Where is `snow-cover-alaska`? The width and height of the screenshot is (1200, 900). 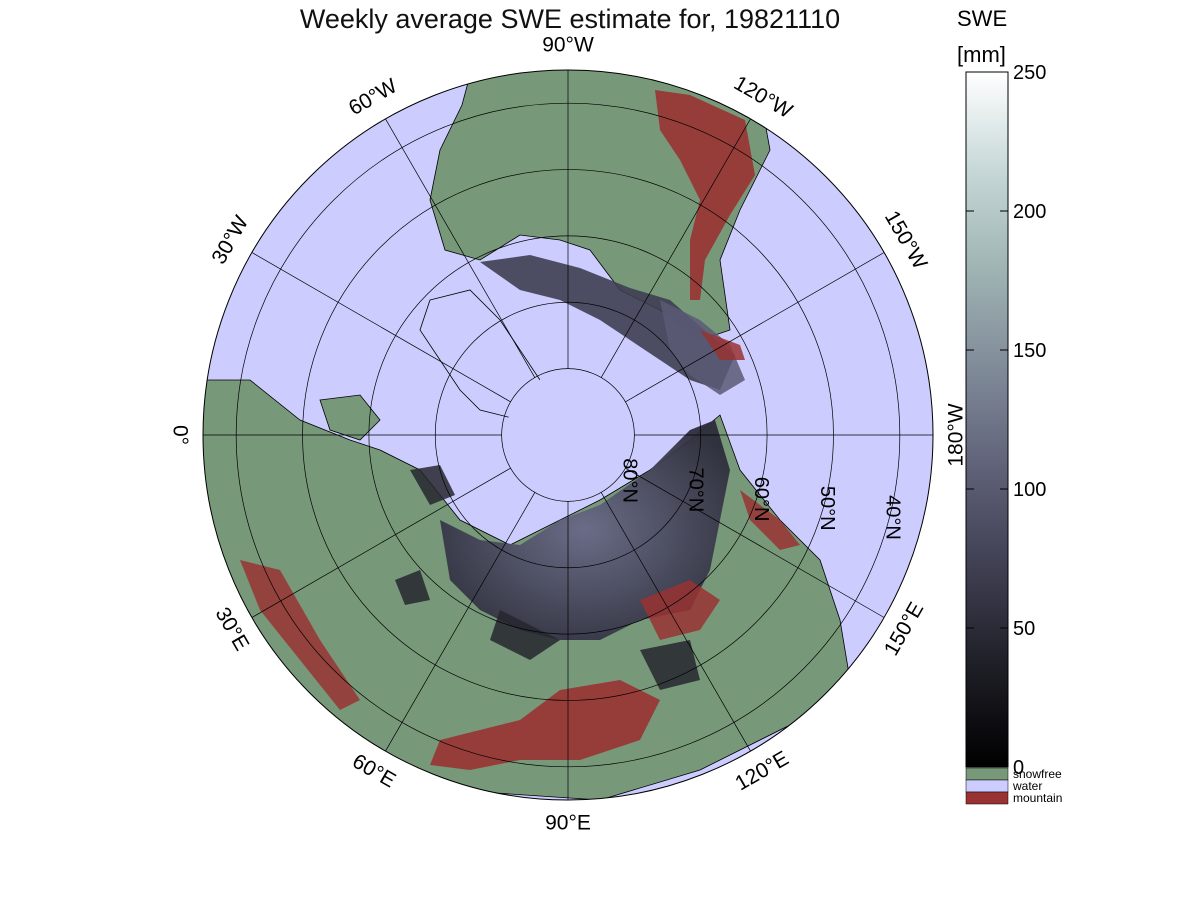 snow-cover-alaska is located at coordinates (702, 347).